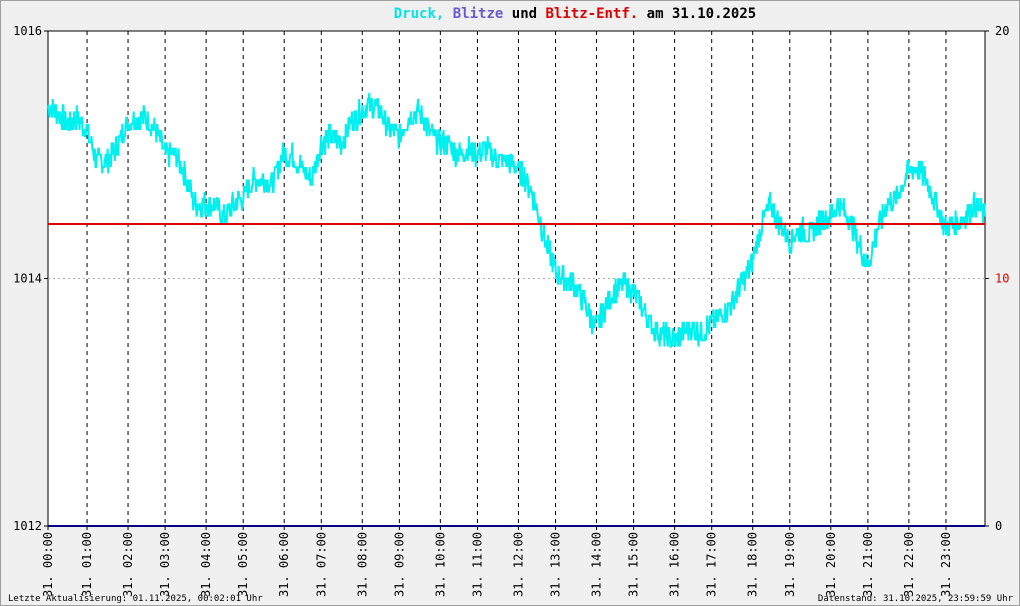 Image resolution: width=1020 pixels, height=606 pixels. I want to click on x-tick-label: 31. 17:00, so click(712, 564).